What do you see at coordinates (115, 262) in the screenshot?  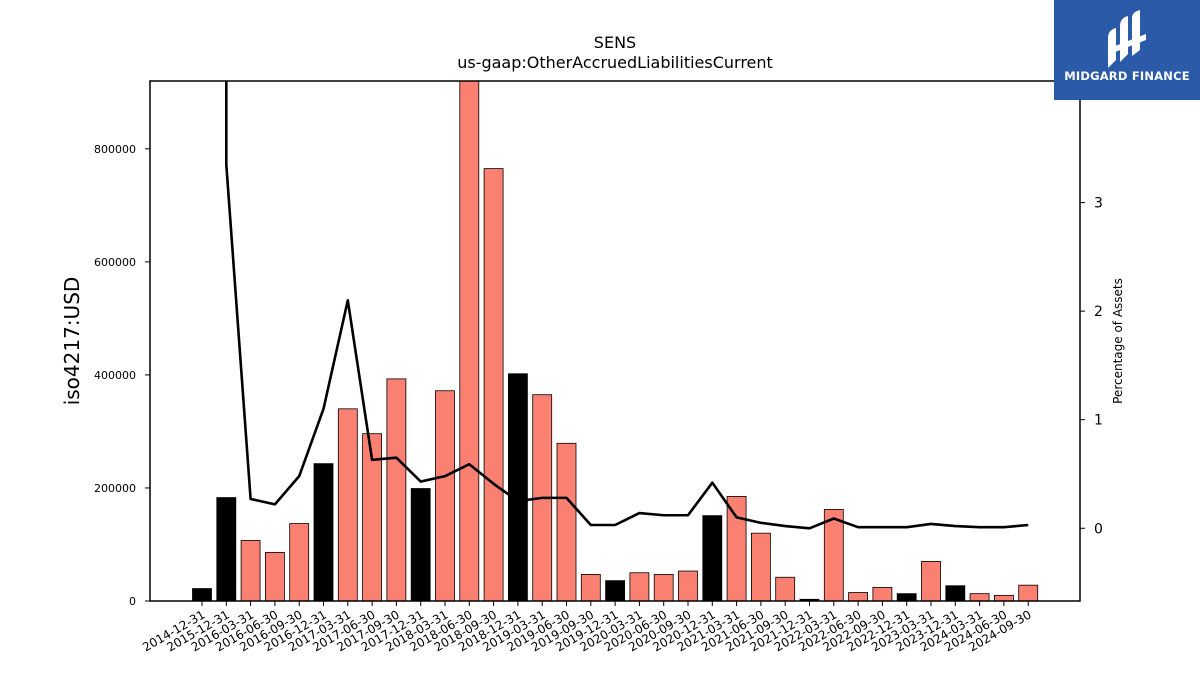 I see `y-tick-label: 600000` at bounding box center [115, 262].